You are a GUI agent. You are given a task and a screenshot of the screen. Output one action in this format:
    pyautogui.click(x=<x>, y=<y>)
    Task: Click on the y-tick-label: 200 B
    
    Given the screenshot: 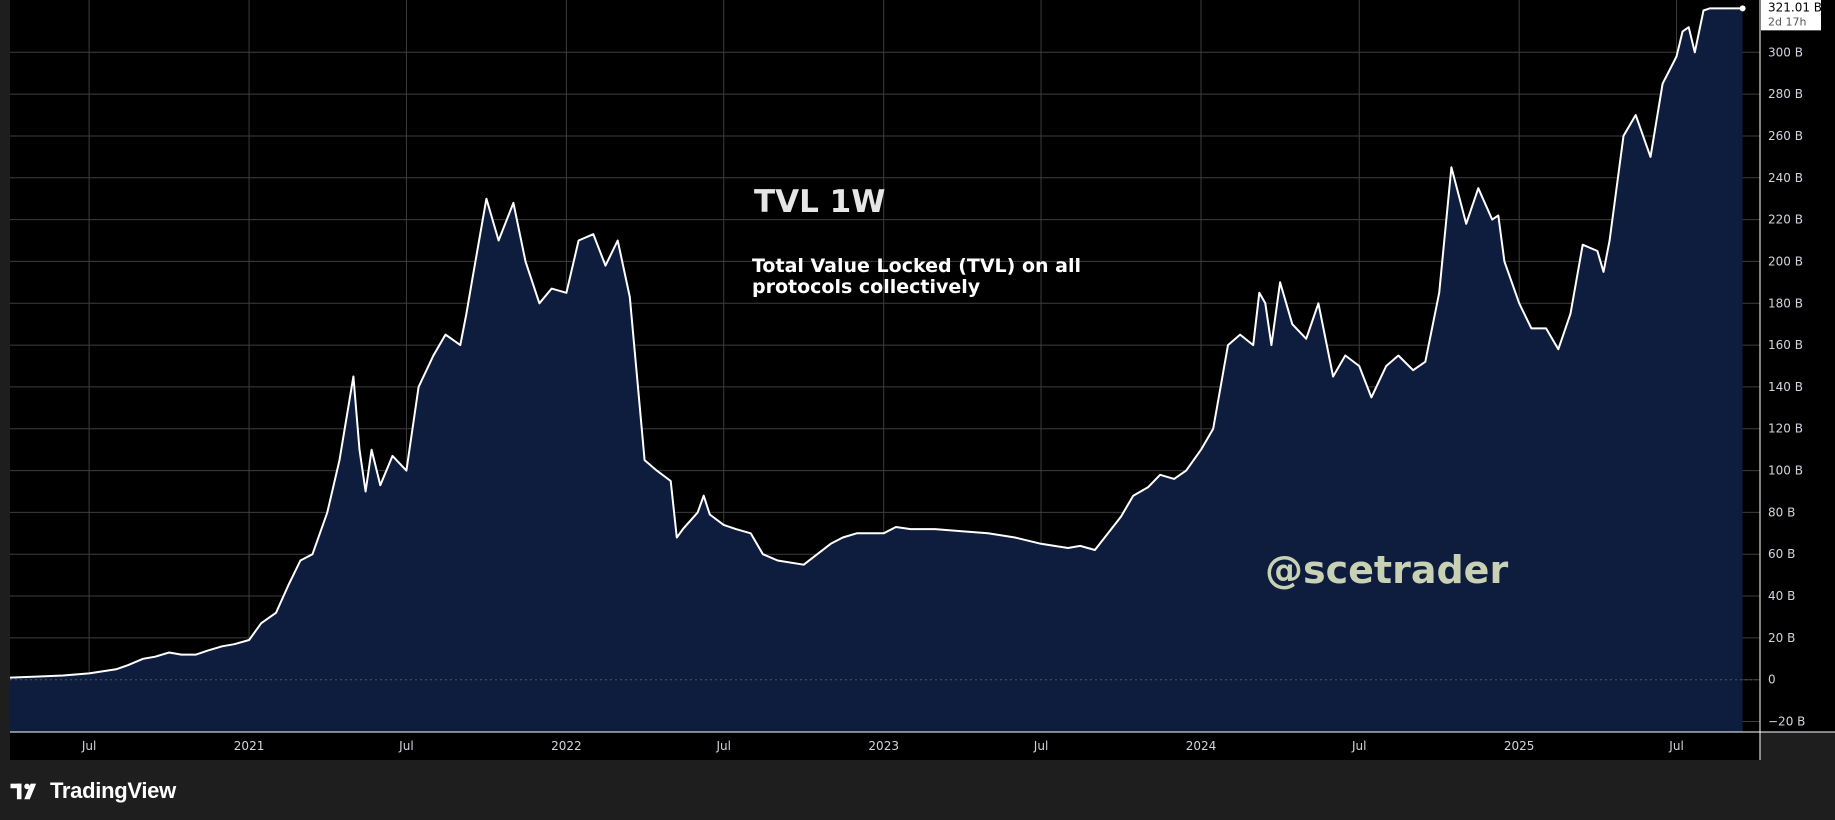 What is the action you would take?
    pyautogui.click(x=1785, y=261)
    